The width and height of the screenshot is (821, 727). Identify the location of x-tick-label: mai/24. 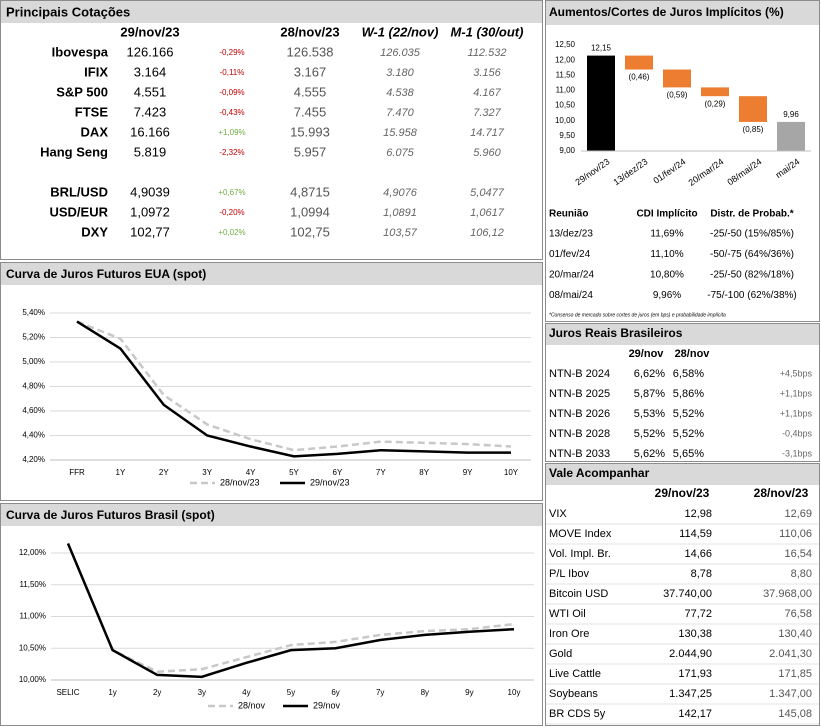
(788, 168).